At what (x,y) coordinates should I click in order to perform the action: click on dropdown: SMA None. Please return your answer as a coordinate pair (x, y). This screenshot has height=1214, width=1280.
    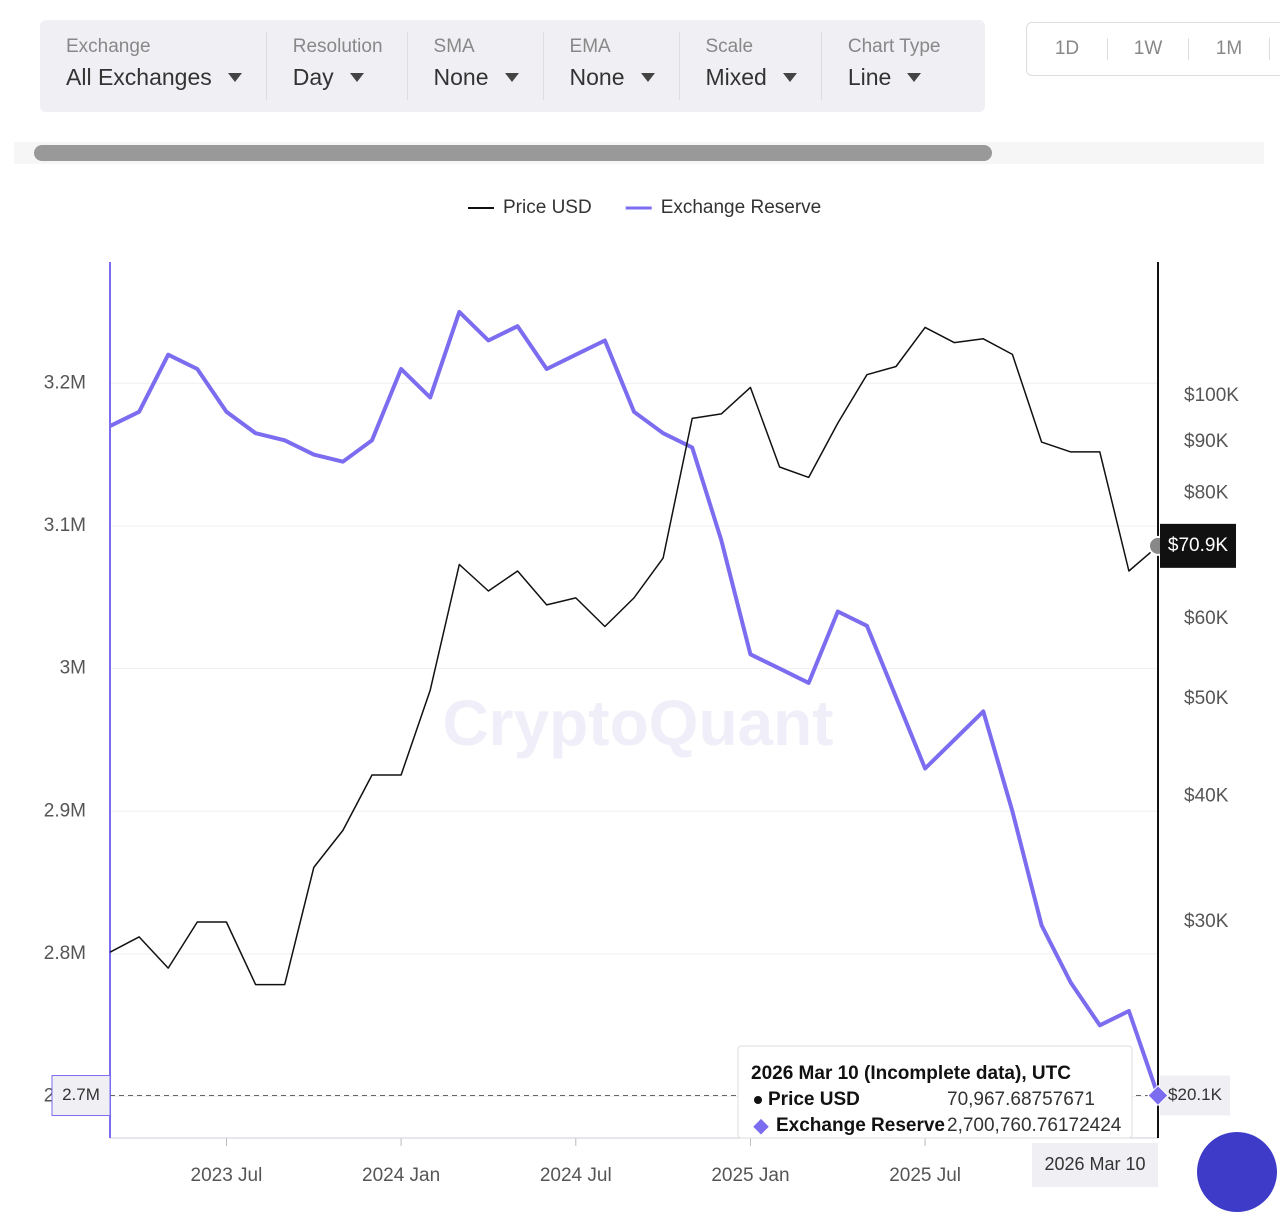
    Looking at the image, I should click on (476, 66).